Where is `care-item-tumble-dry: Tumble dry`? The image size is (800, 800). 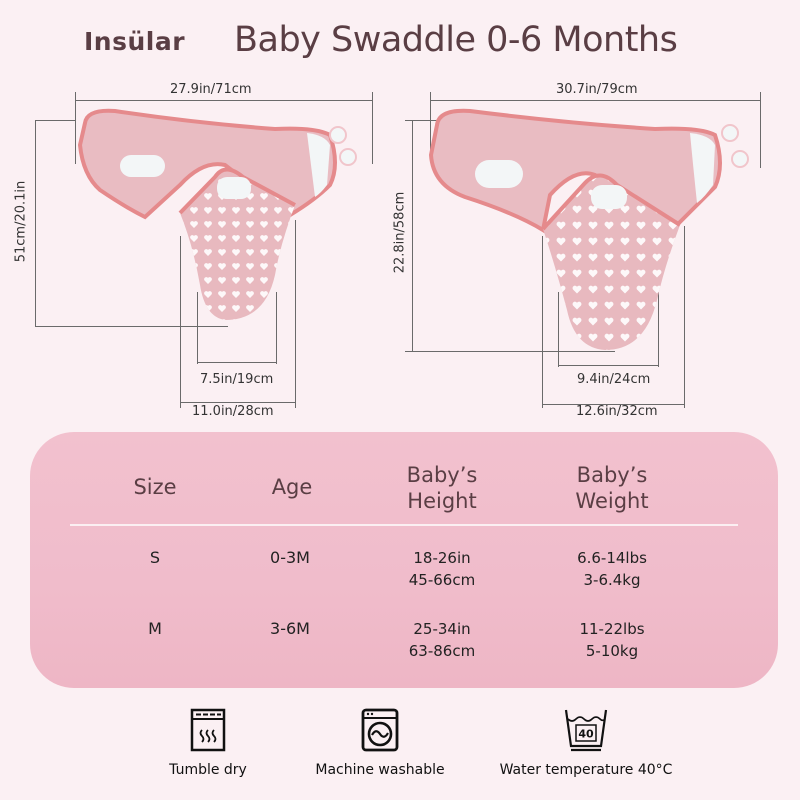 care-item-tumble-dry: Tumble dry is located at coordinates (208, 743).